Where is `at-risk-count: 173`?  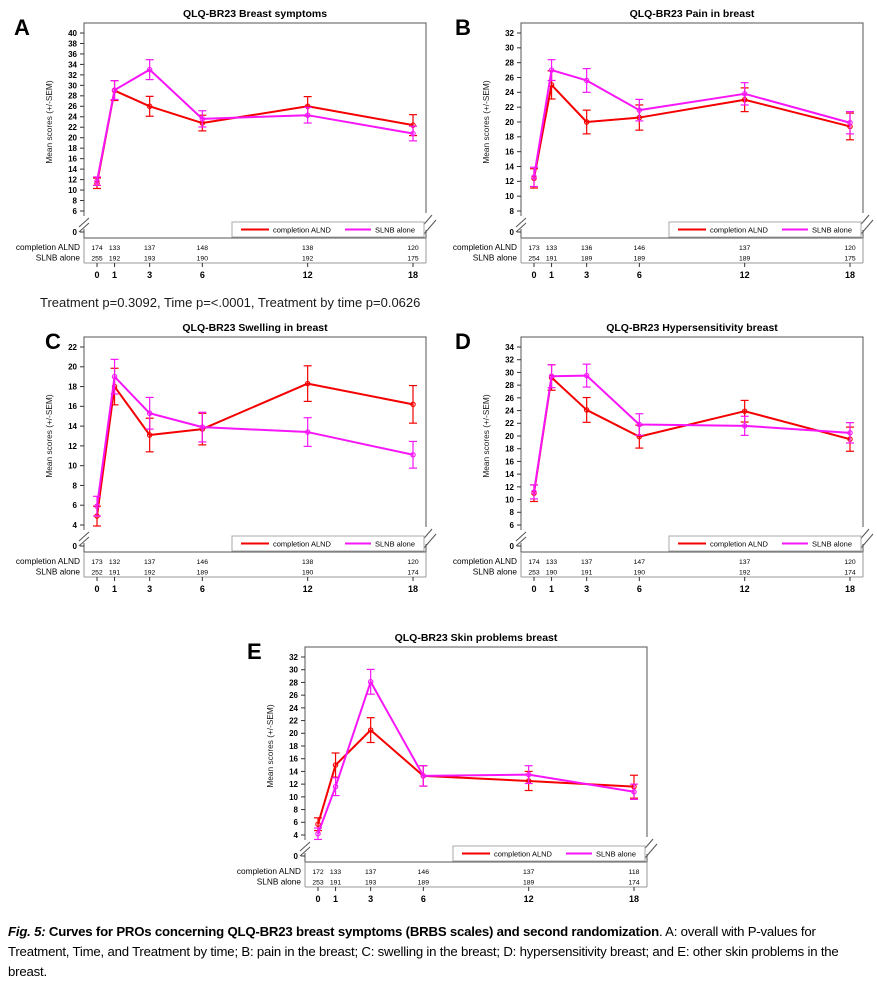
at-risk-count: 173 is located at coordinates (97, 562).